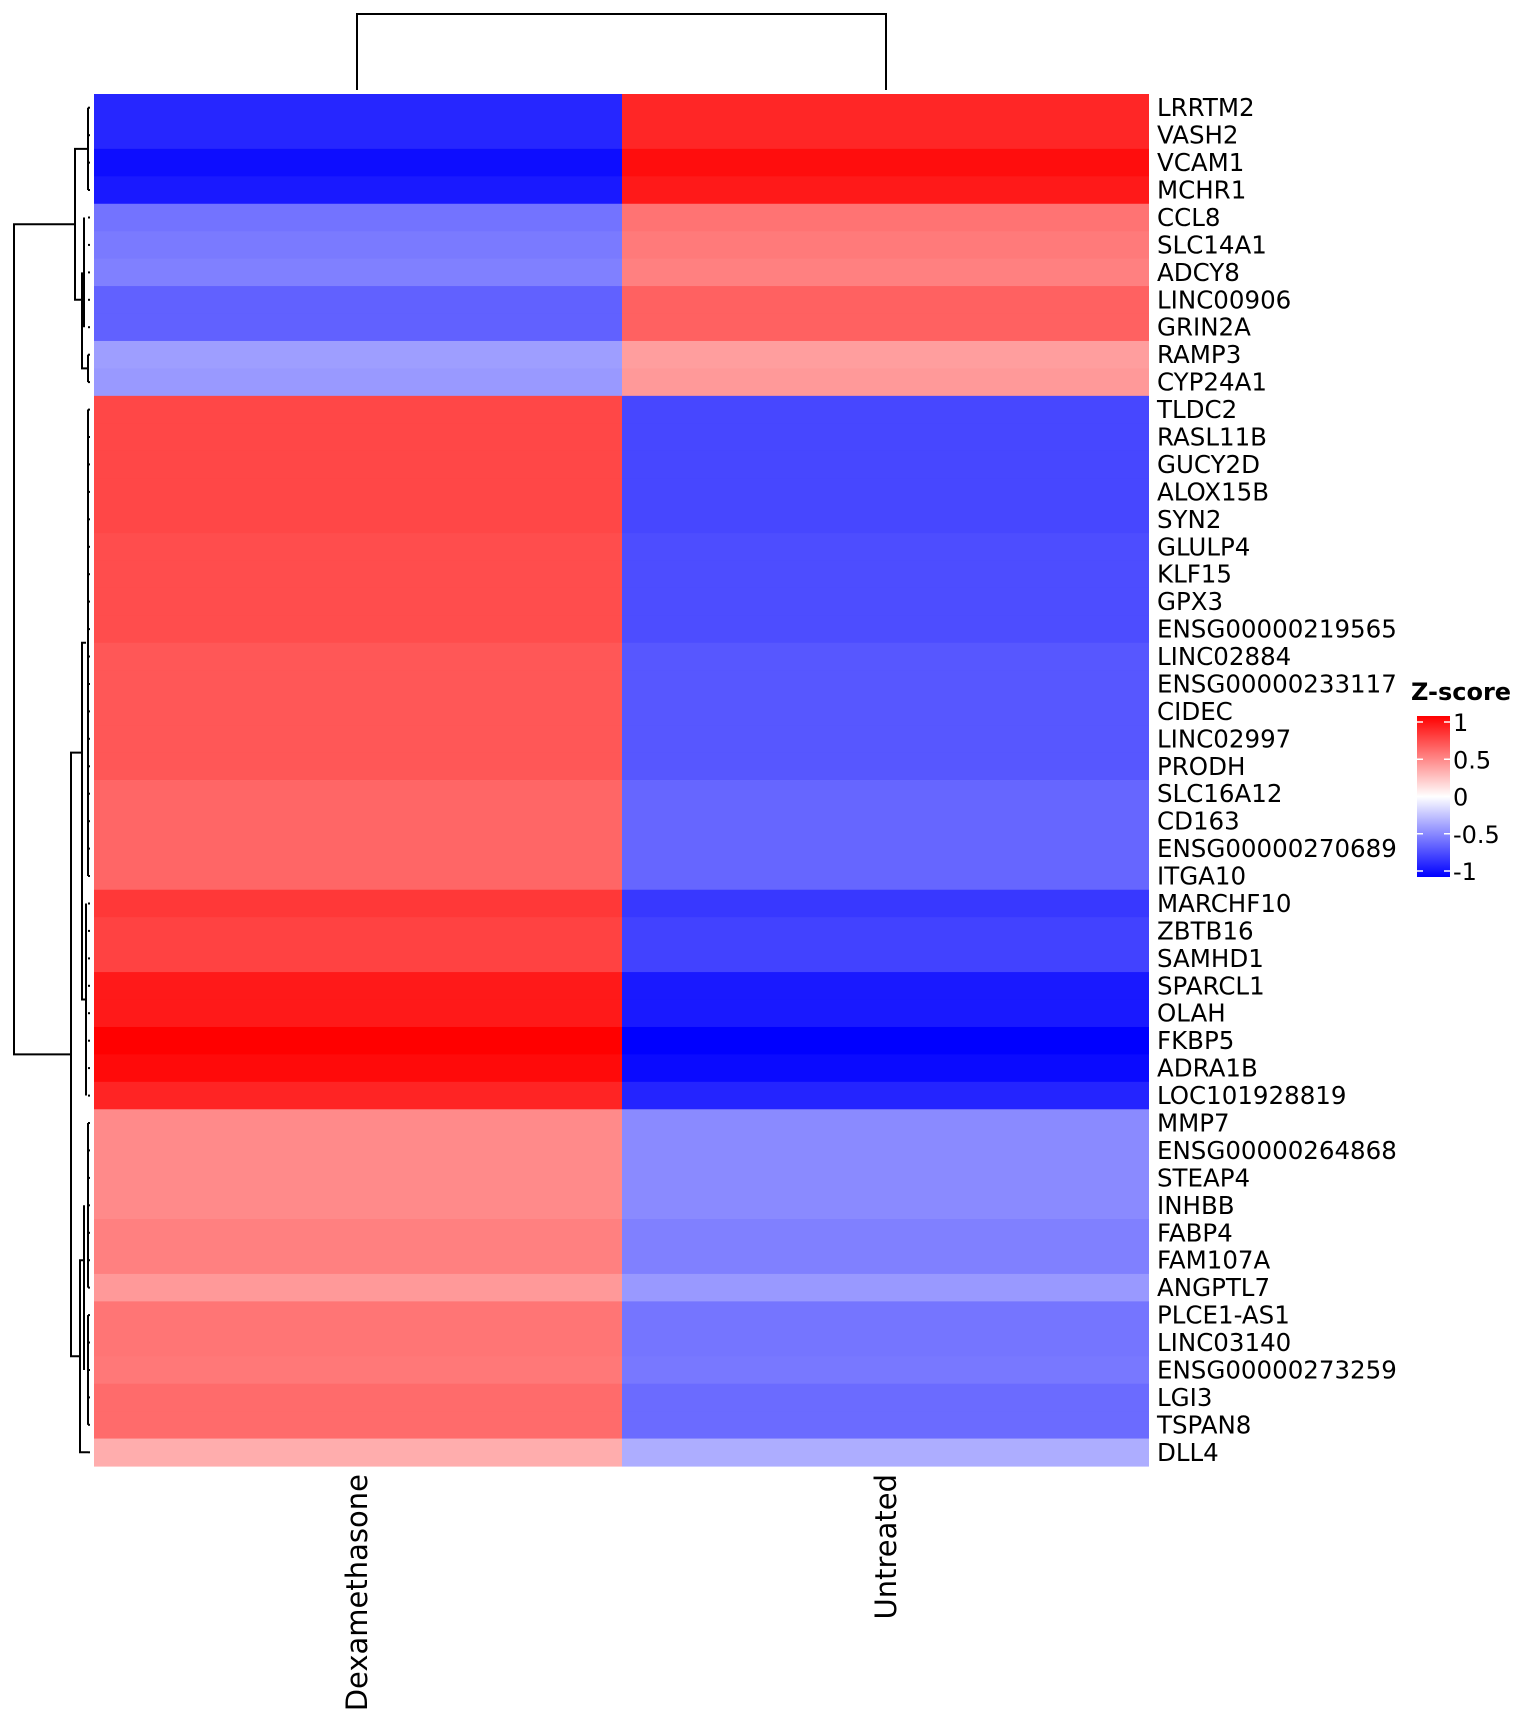 The width and height of the screenshot is (1536, 1728). Describe the element at coordinates (1198, 272) in the screenshot. I see `row-label: ADCY8` at that location.